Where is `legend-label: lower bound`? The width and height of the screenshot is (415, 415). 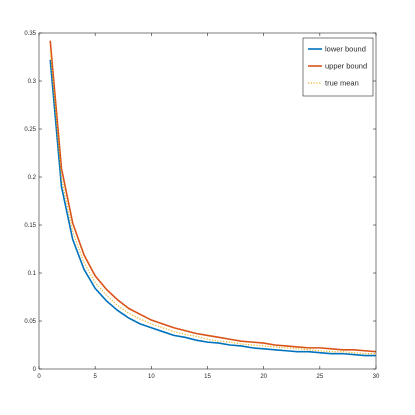
legend-label: lower bound is located at coordinates (345, 49).